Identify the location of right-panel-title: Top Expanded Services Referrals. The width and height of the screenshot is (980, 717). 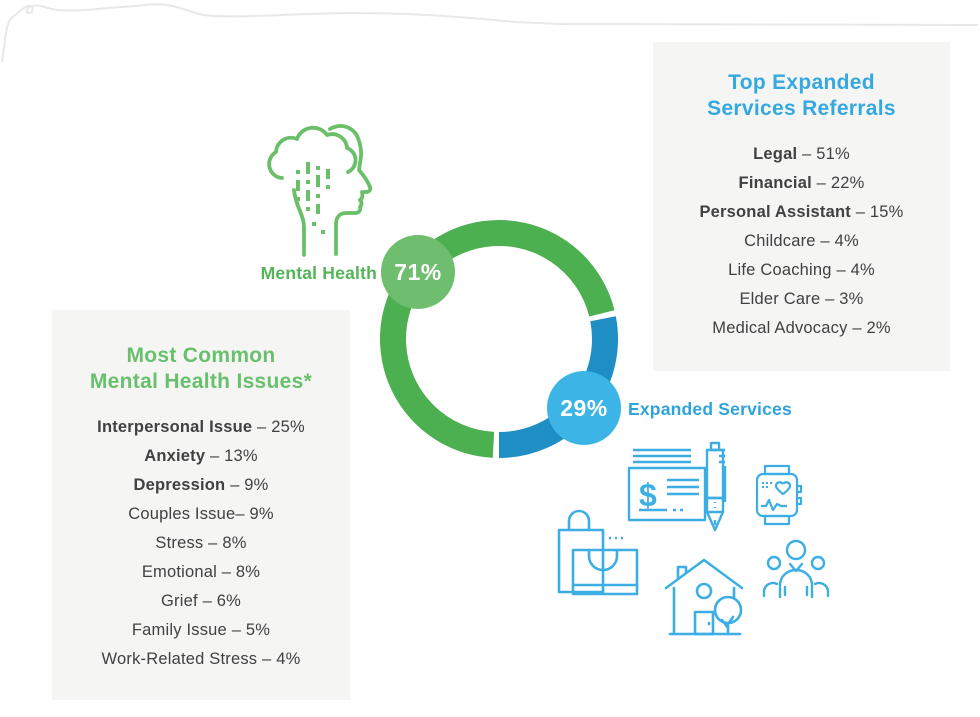
(801, 95).